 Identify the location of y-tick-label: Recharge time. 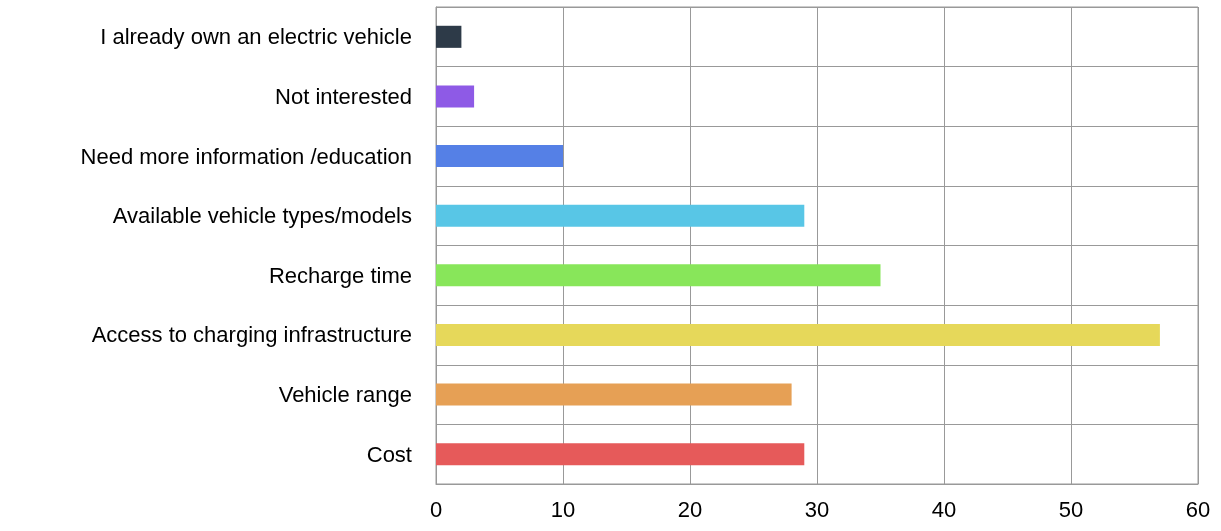
(340, 275).